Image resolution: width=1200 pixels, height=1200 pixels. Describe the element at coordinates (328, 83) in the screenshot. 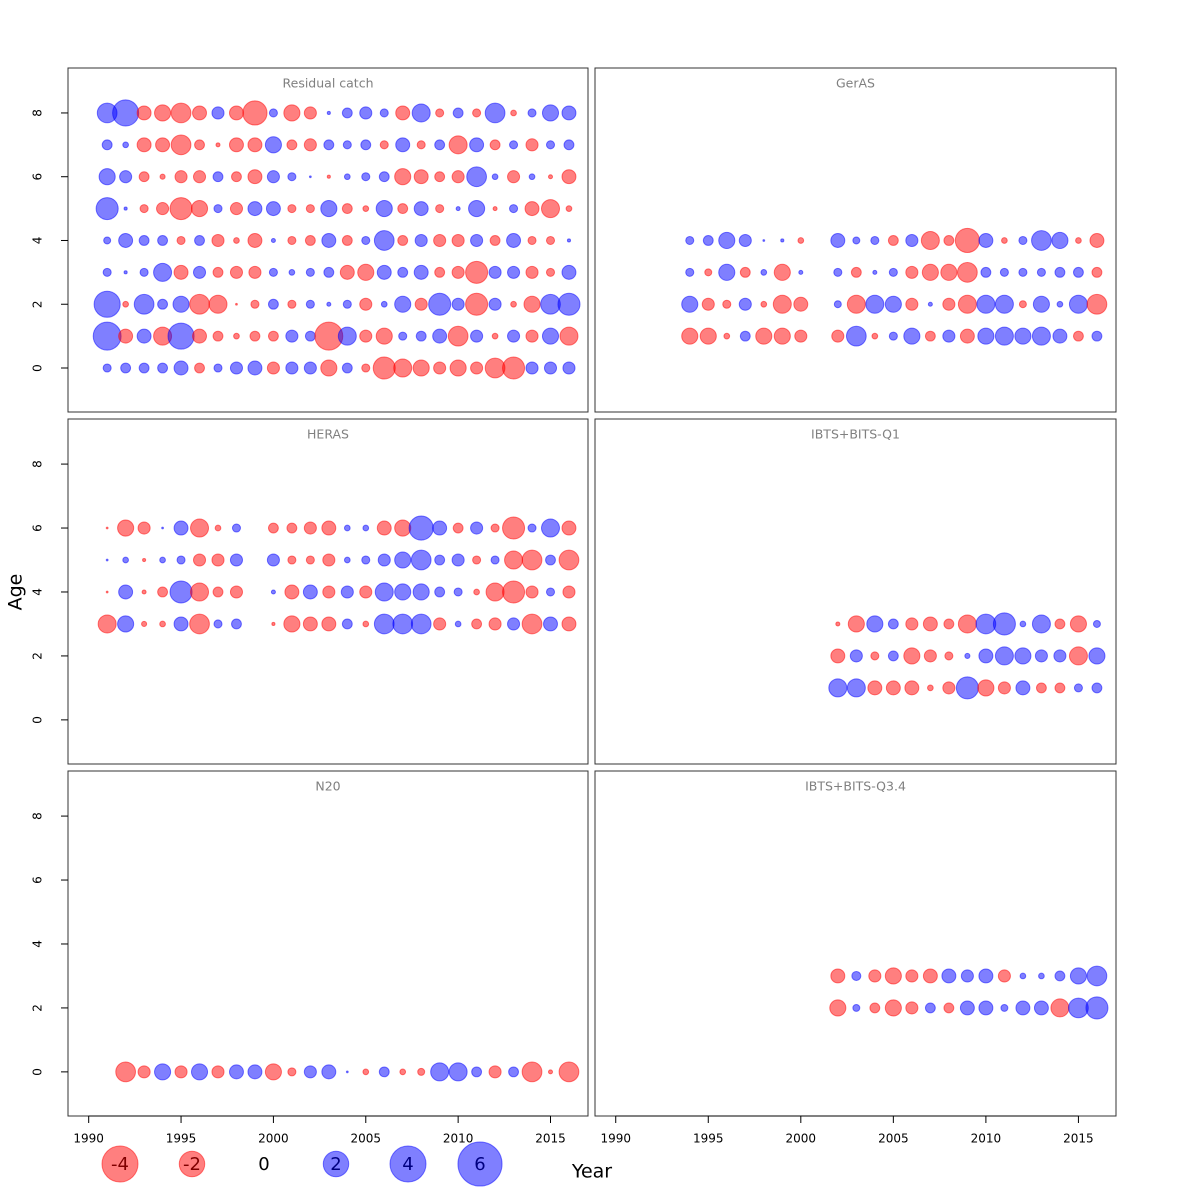

I see `panel-title: Residual catch` at that location.